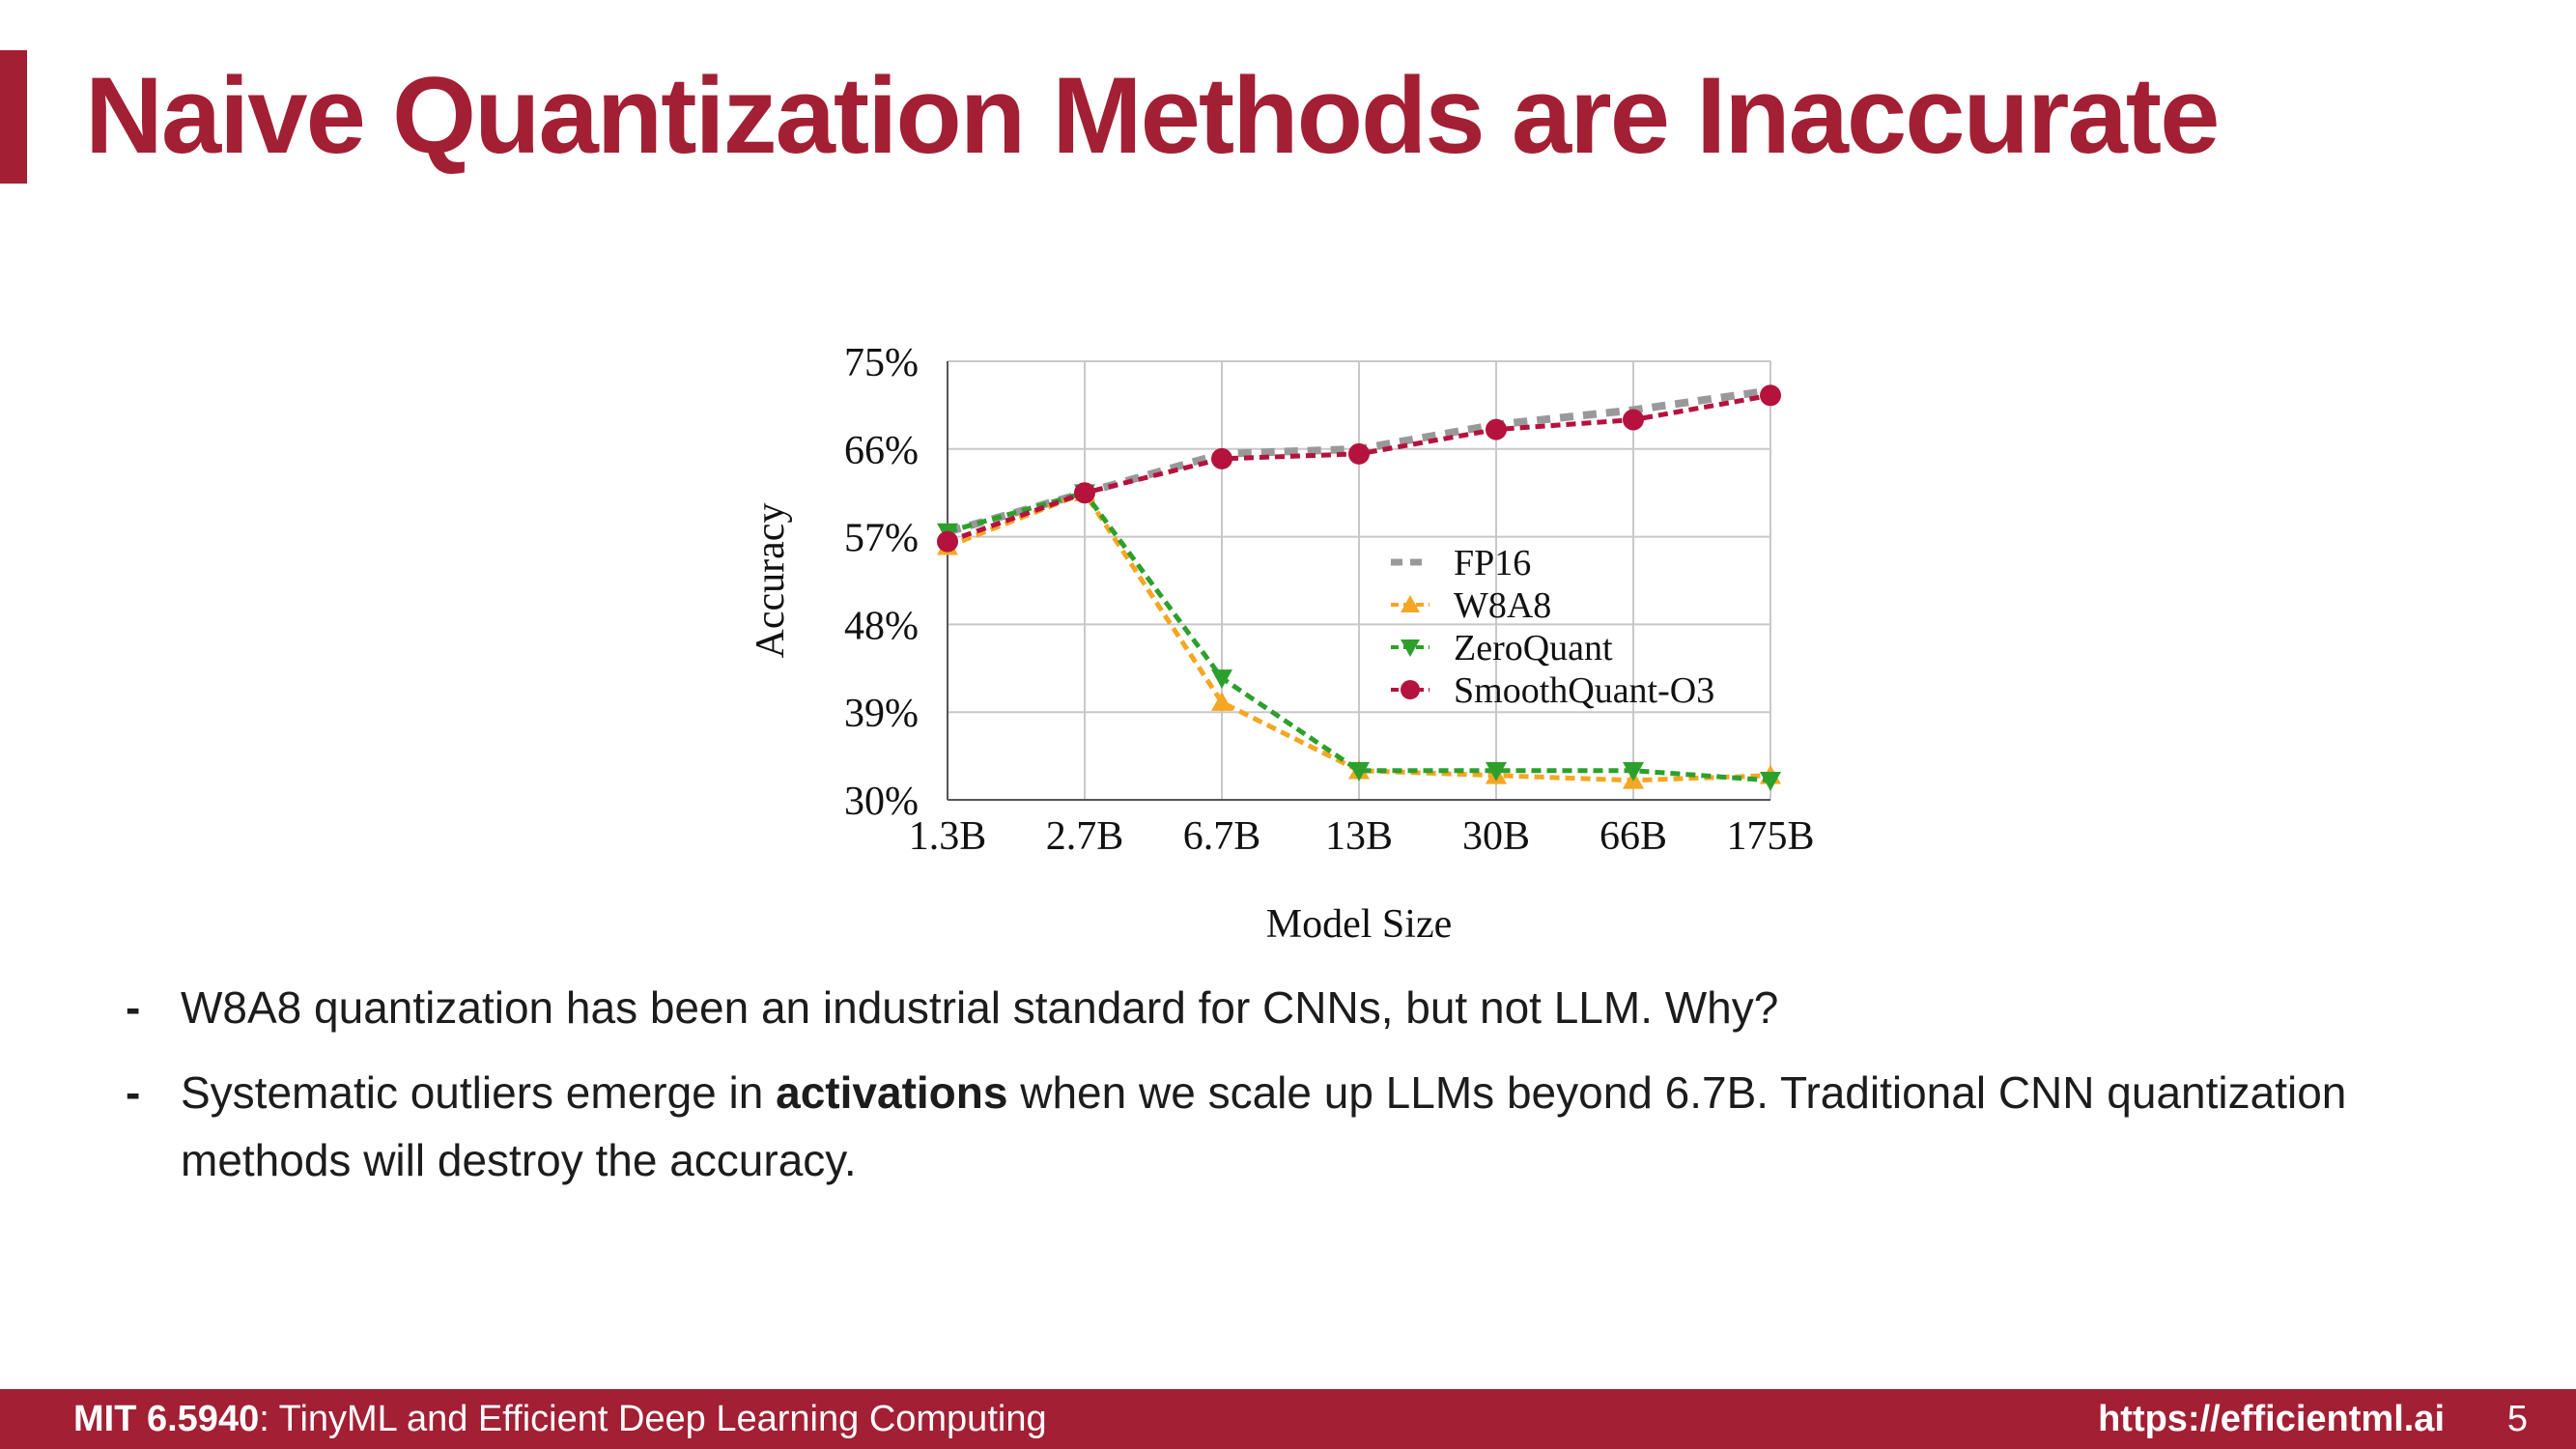  I want to click on course-code: MIT 6.5940, so click(166, 1419).